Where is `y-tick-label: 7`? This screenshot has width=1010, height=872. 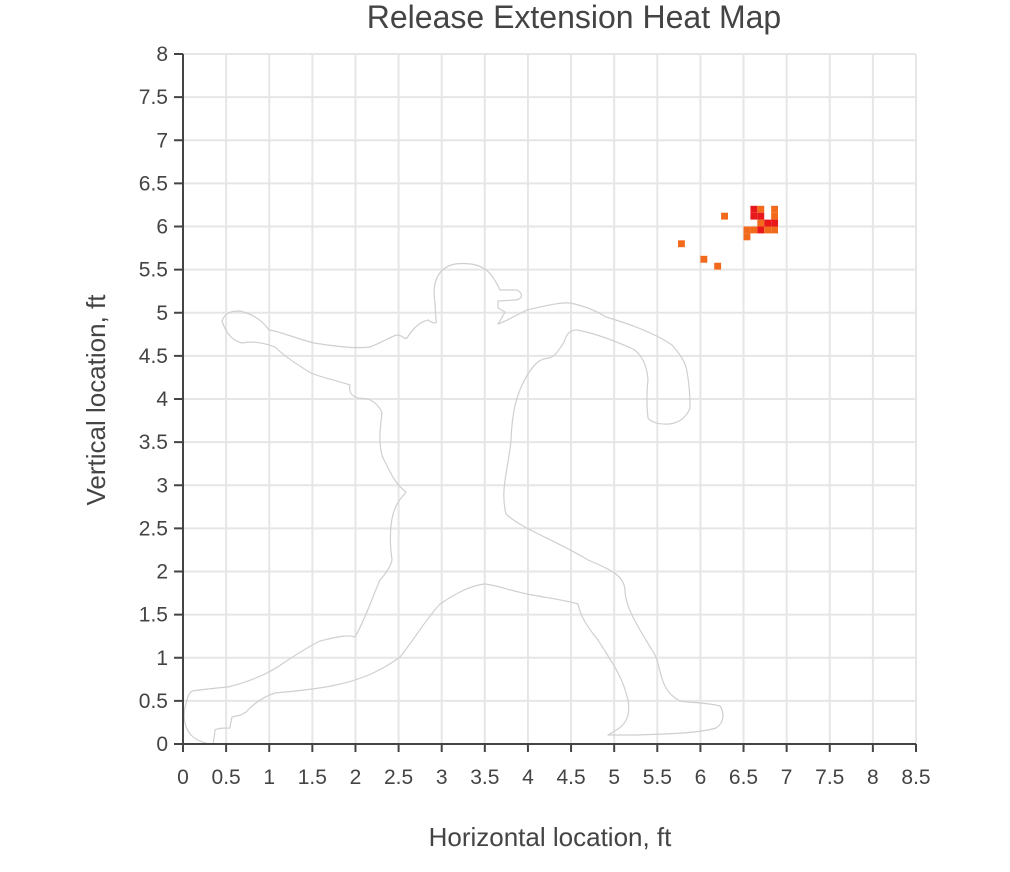
y-tick-label: 7 is located at coordinates (162, 140).